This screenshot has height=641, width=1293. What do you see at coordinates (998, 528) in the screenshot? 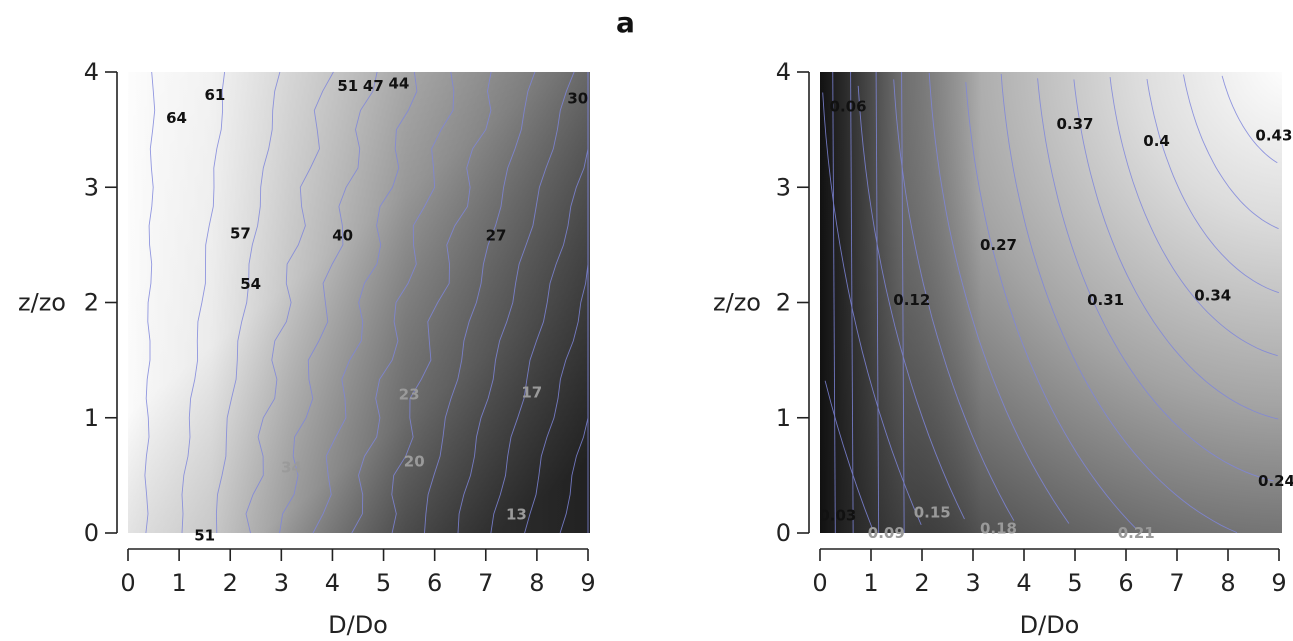
I see `contour-label: 0.18` at bounding box center [998, 528].